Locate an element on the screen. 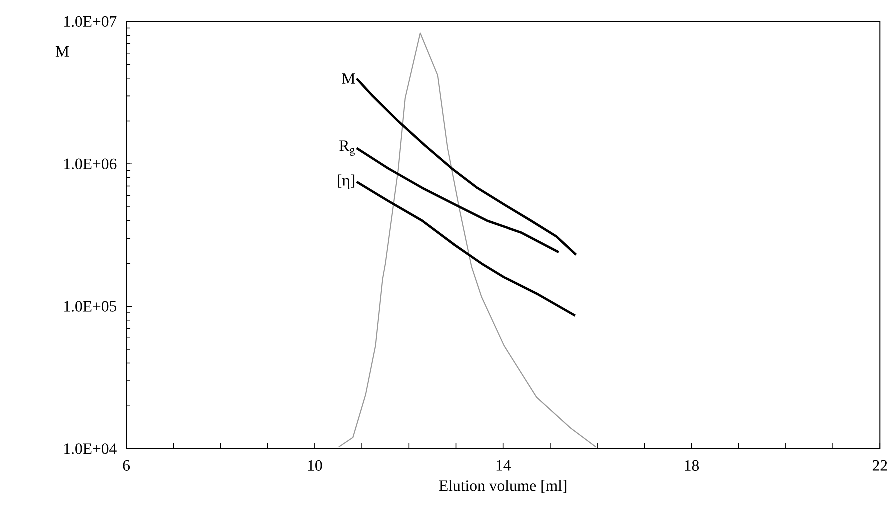 The width and height of the screenshot is (893, 521). series-label: [η] is located at coordinates (346, 182).